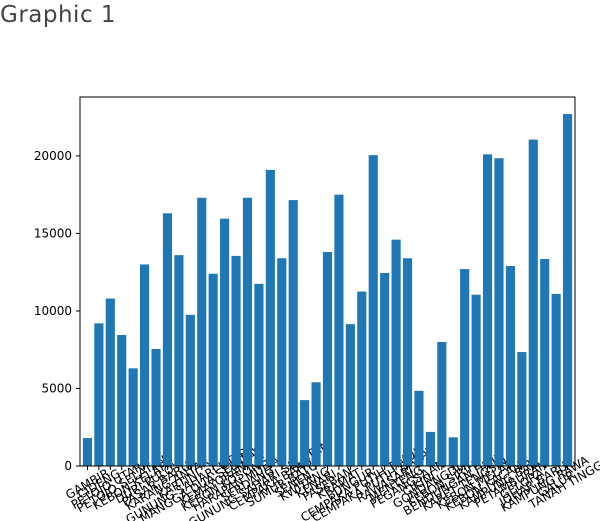 The image size is (600, 521). I want to click on y-tick-label: 5000, so click(56, 388).